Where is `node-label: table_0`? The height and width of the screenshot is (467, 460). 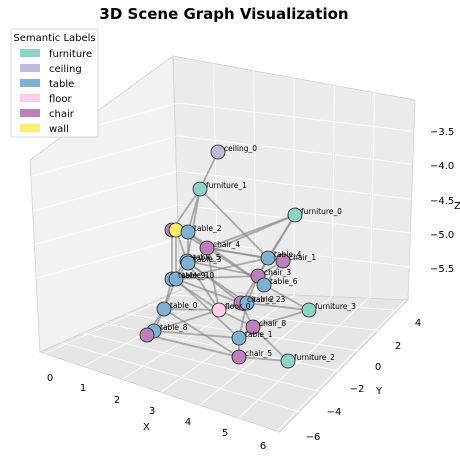
node-label: table_0 is located at coordinates (184, 305).